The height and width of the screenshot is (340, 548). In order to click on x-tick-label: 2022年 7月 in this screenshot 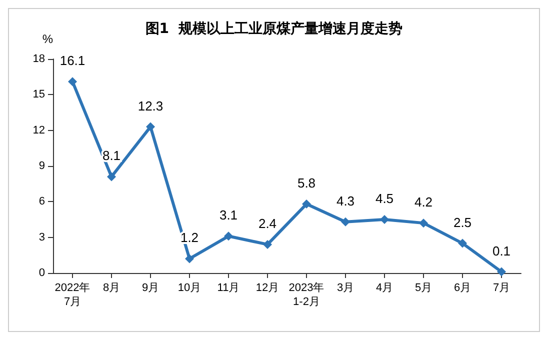, I will do `click(72, 295)`.